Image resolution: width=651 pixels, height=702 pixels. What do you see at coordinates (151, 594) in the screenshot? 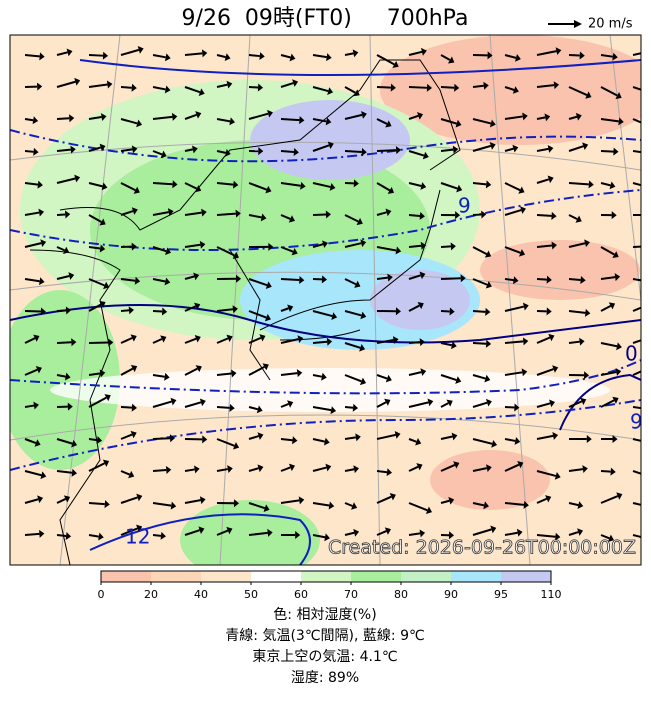
I see `colorbar-tick-label: 20` at bounding box center [151, 594].